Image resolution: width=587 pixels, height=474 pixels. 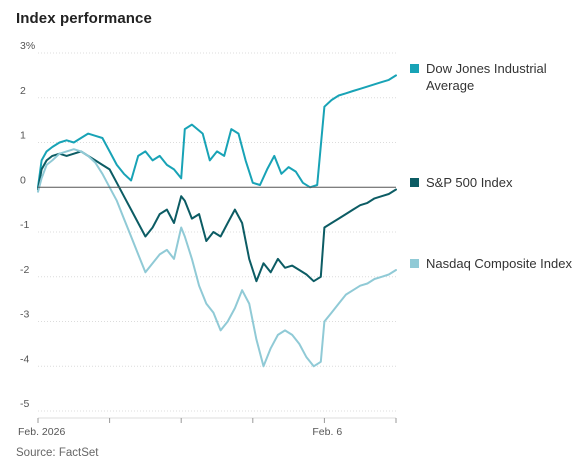 What do you see at coordinates (84, 18) in the screenshot?
I see `chart-title: Index performance` at bounding box center [84, 18].